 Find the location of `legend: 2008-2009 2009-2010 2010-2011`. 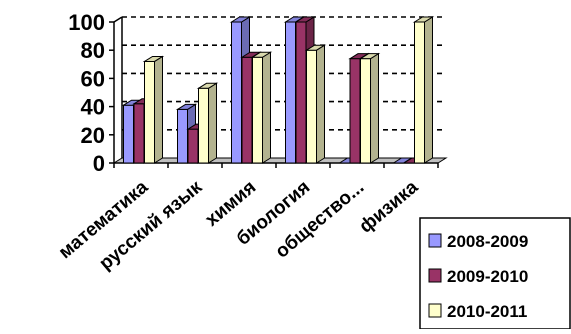

legend: 2008-2009 2009-2010 2010-2011 is located at coordinates (495, 273).